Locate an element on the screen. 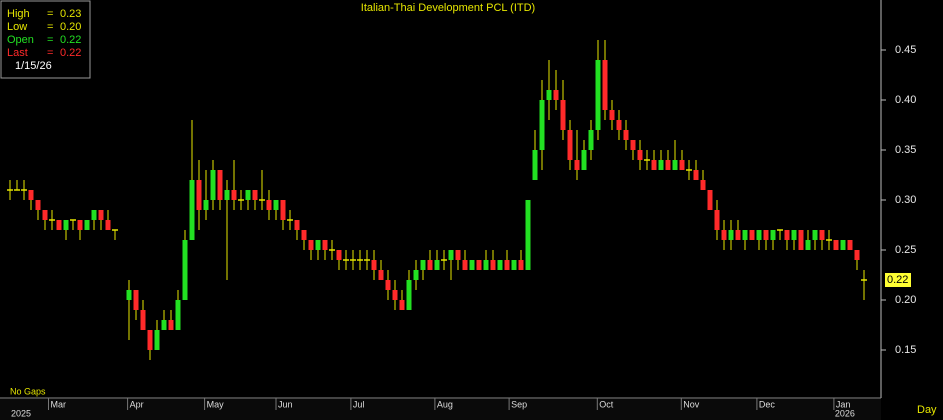 This screenshot has height=420, width=943. info-value: 0.22 is located at coordinates (70, 53).